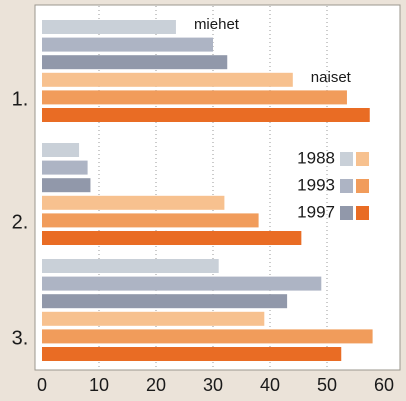 The image size is (406, 401). I want to click on series-label: naiset, so click(331, 77).